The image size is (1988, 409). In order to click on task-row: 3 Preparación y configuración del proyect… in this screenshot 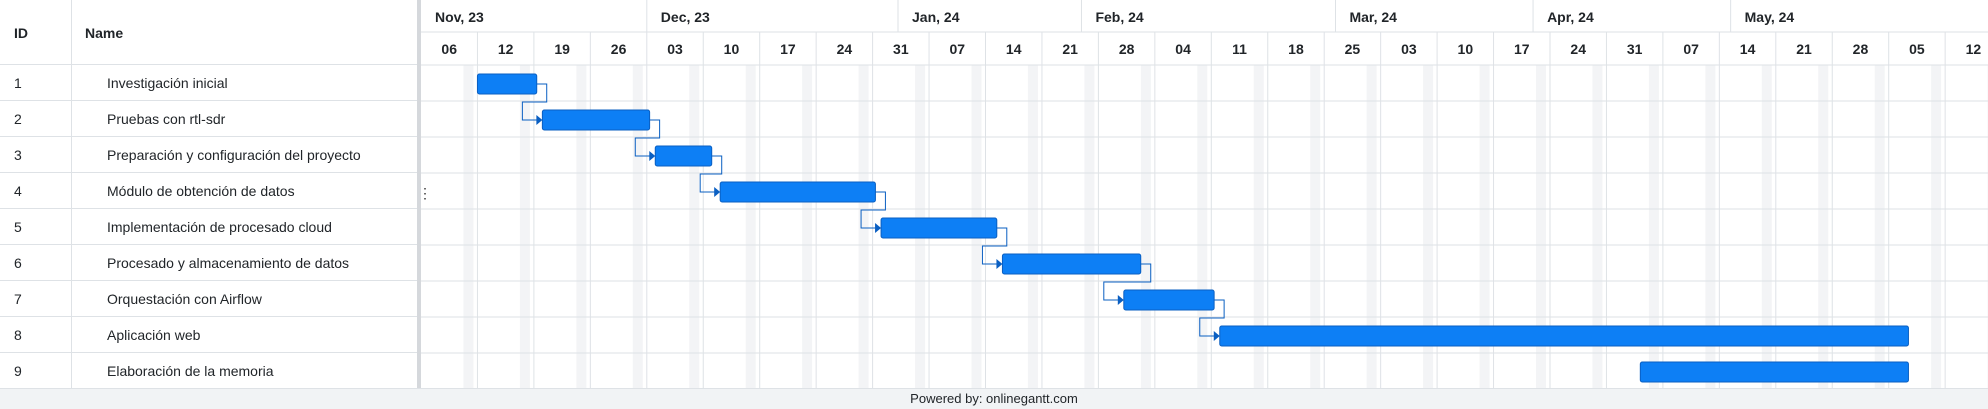, I will do `click(208, 155)`.